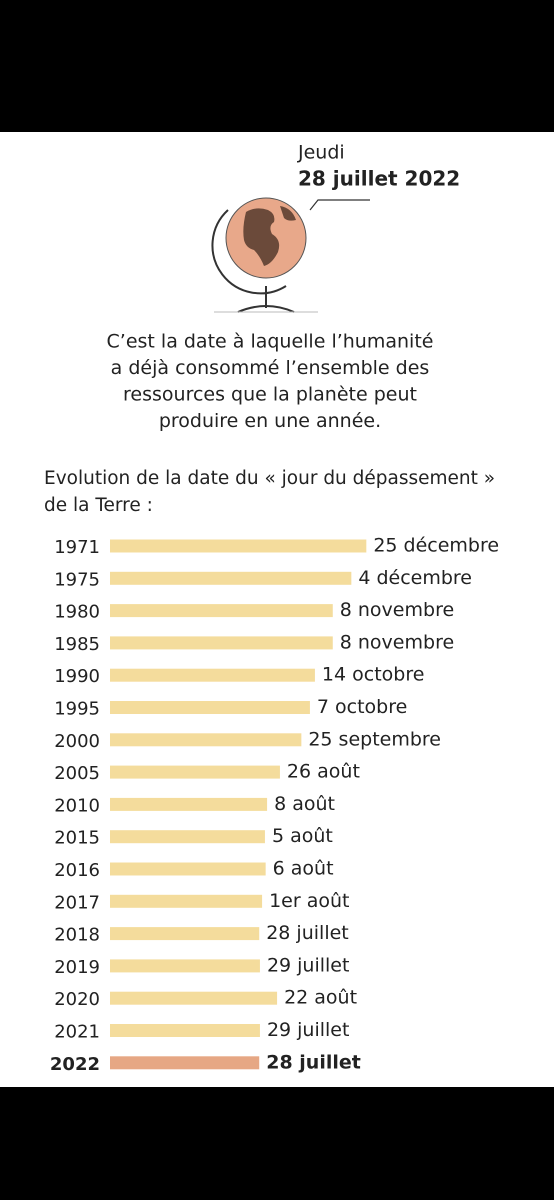 The width and height of the screenshot is (554, 1200). I want to click on y-tick-label: 2019, so click(77, 967).